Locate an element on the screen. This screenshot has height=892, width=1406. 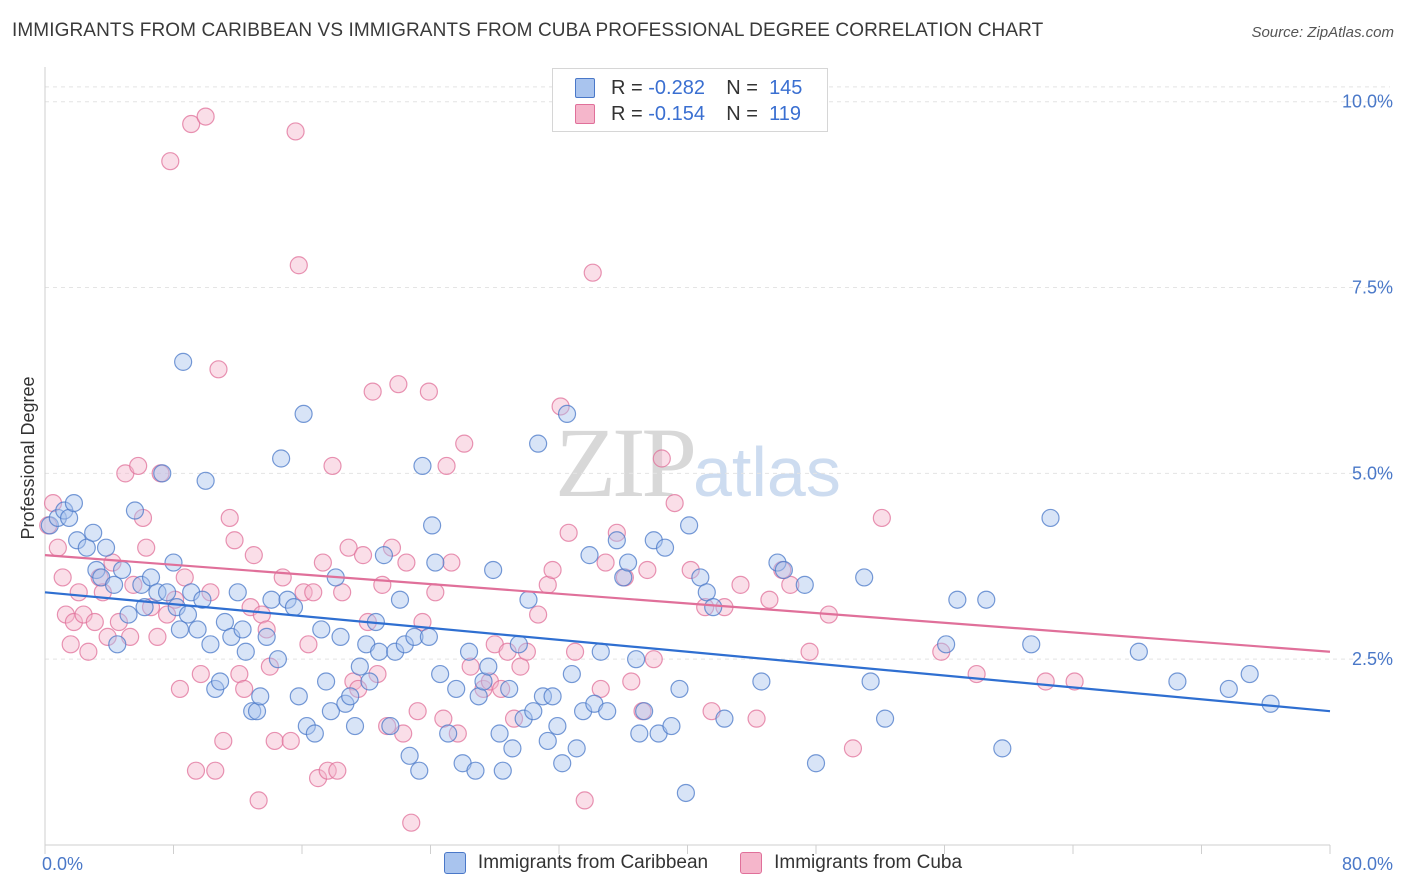
bottom-legend-label-cuba: Immigrants from Cuba is located at coordinates (868, 862).